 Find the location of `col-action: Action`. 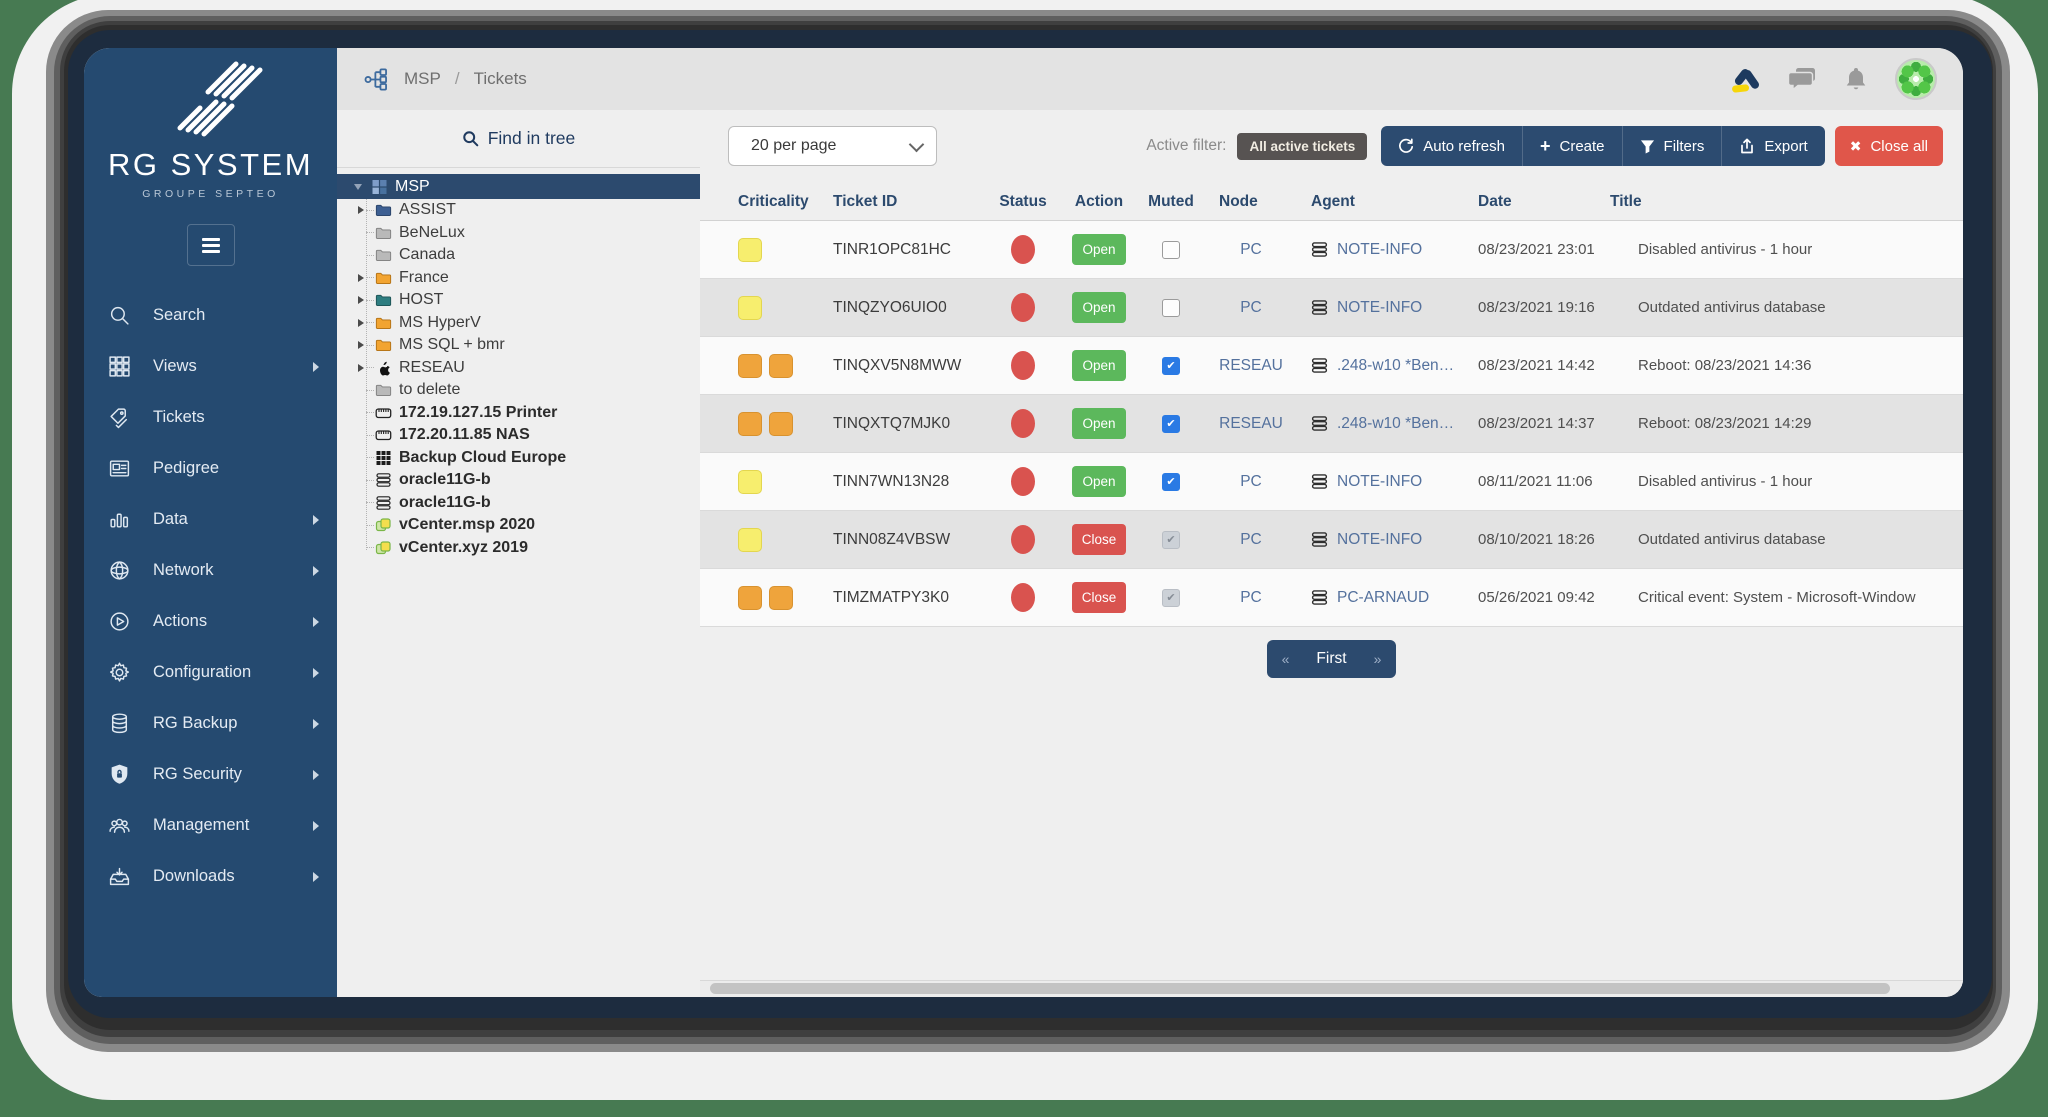

col-action: Action is located at coordinates (1099, 201).